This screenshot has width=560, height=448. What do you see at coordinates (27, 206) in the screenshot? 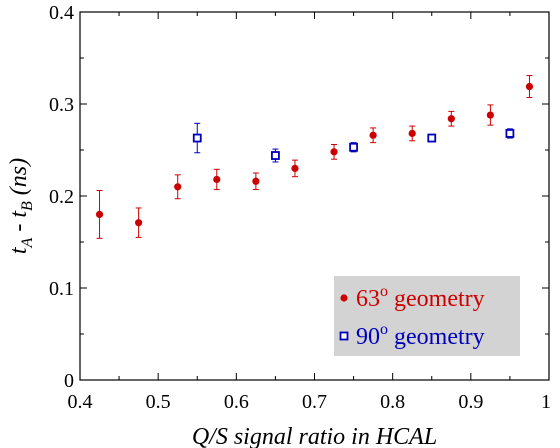
I see `y-axis-title-sub-b: B` at bounding box center [27, 206].